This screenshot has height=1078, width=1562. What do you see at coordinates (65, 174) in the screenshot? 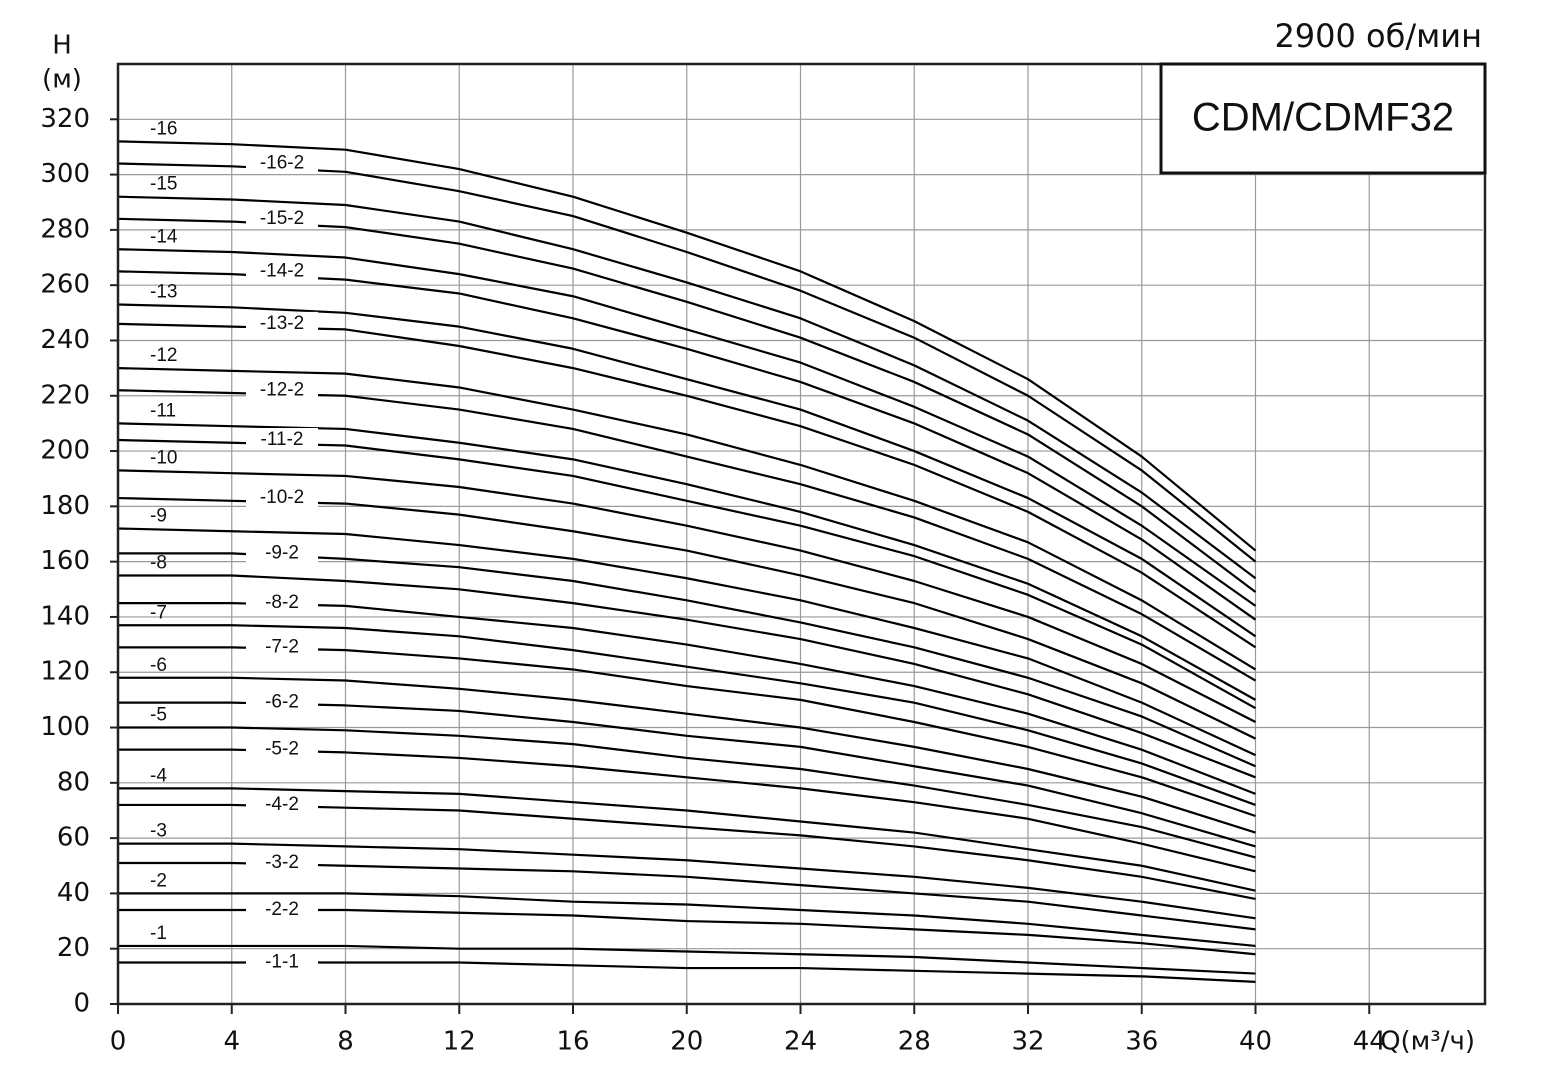
I see `y-tick-label: 300` at bounding box center [65, 174].